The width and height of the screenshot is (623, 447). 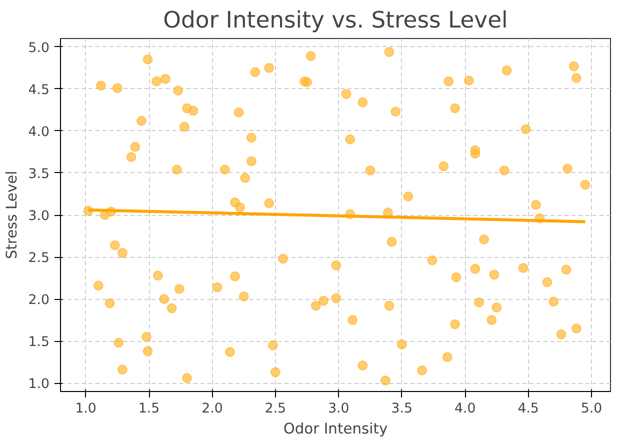 I want to click on y-tick-label: 3.0, so click(x=39, y=216).